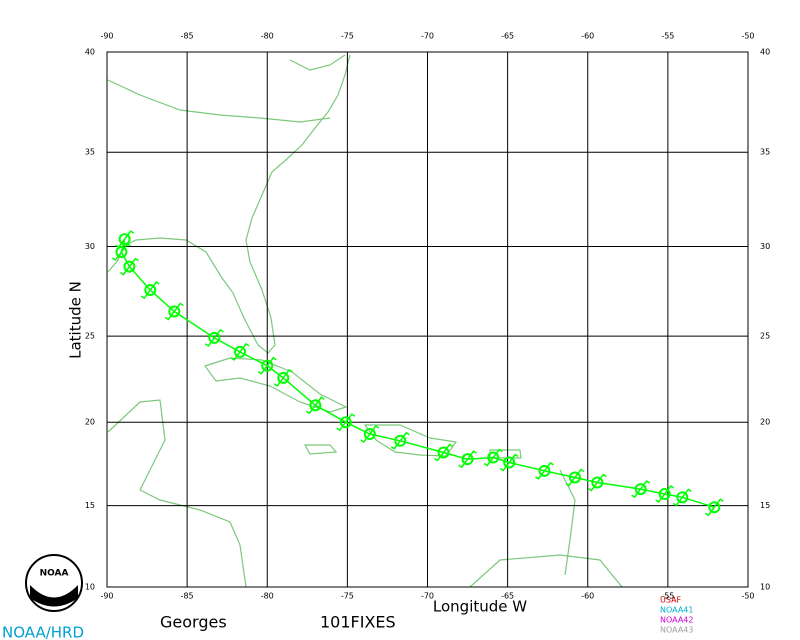 Image resolution: width=800 pixels, height=640 pixels. Describe the element at coordinates (677, 610) in the screenshot. I see `legend-entry: NOAA41` at that location.